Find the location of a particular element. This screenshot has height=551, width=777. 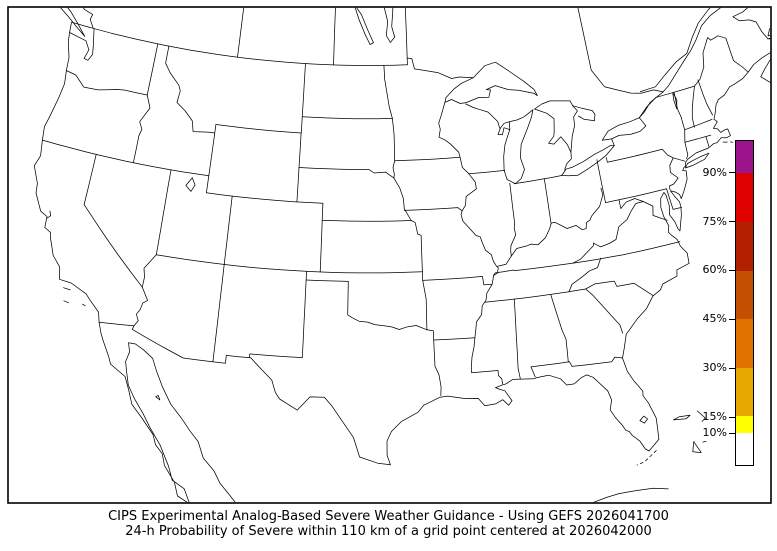

colorbar-tick-label: 45% is located at coordinates (714, 319).